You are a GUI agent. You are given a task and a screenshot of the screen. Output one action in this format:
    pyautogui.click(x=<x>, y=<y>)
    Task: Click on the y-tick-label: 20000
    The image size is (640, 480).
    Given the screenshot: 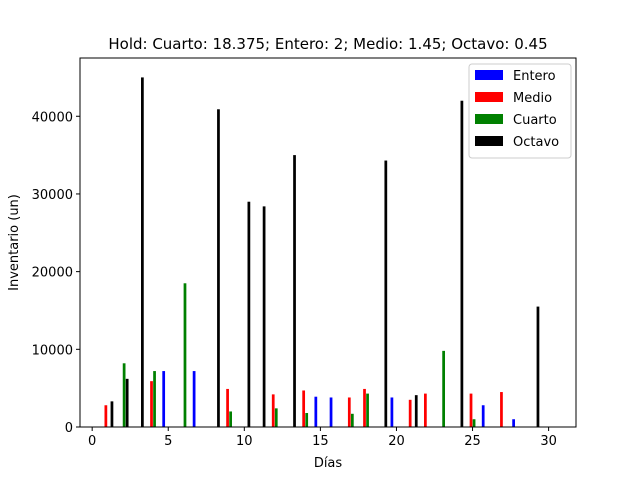 What is the action you would take?
    pyautogui.click(x=52, y=273)
    